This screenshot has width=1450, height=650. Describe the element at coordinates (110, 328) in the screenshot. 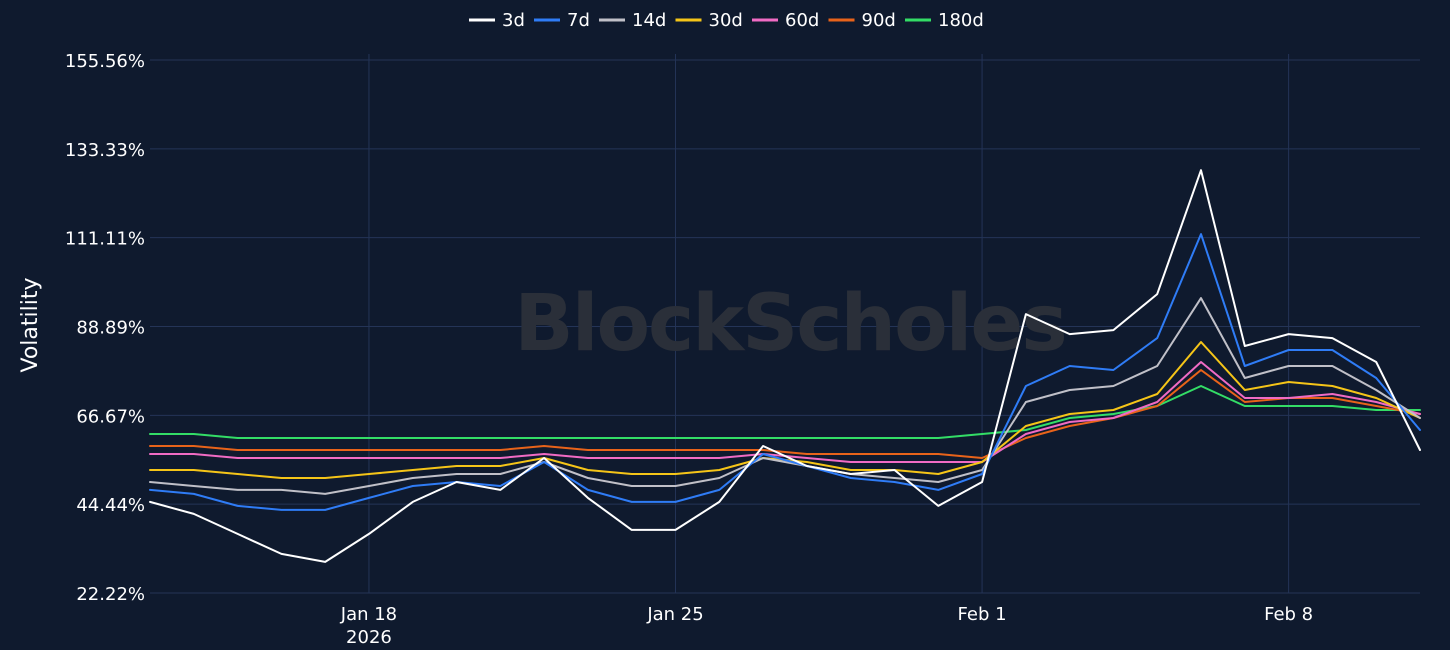

I see `y-tick-label: 88.89%` at that location.